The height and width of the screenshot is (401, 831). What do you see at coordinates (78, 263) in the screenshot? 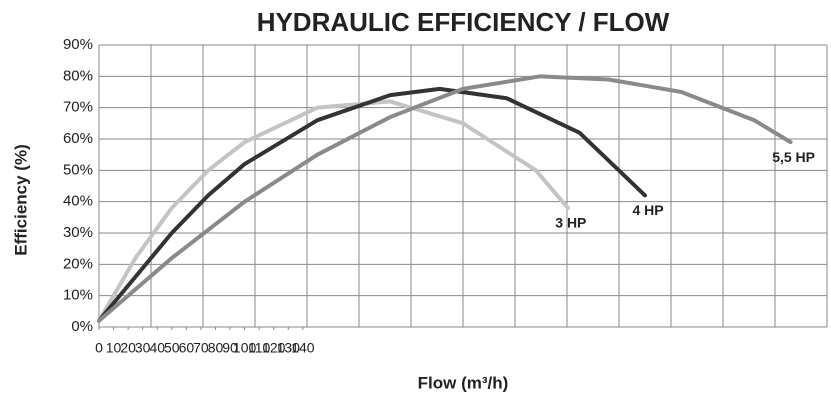
I see `y-tick-label: 20%` at bounding box center [78, 263].